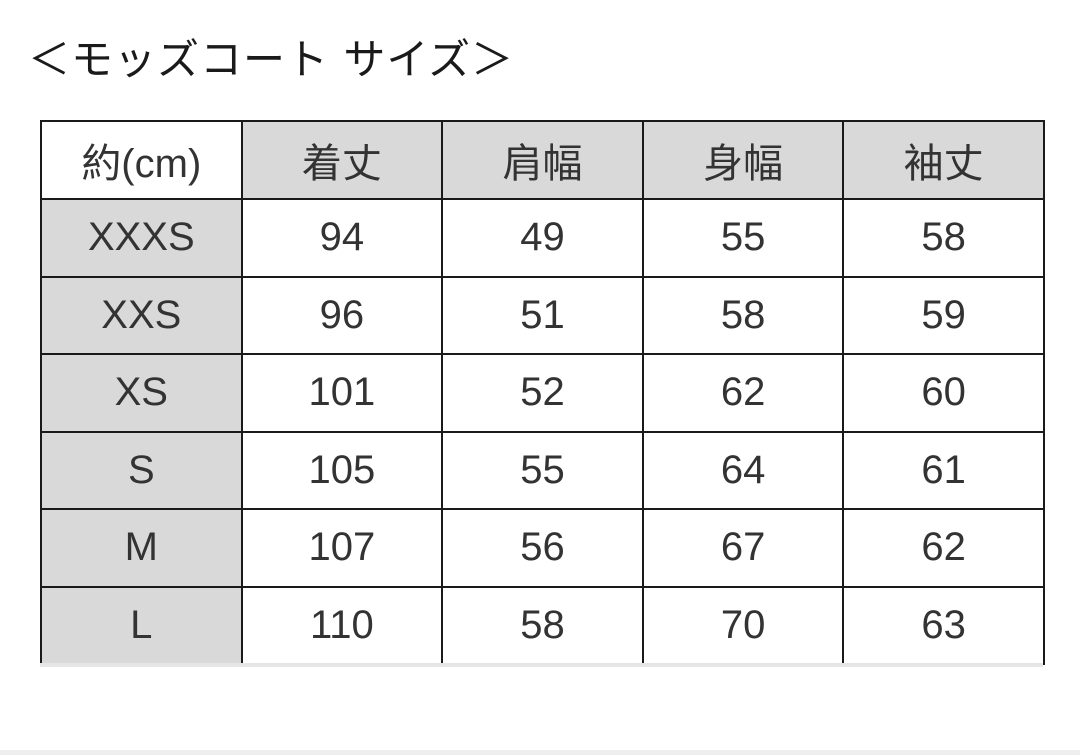  I want to click on table-cell: 67, so click(743, 548).